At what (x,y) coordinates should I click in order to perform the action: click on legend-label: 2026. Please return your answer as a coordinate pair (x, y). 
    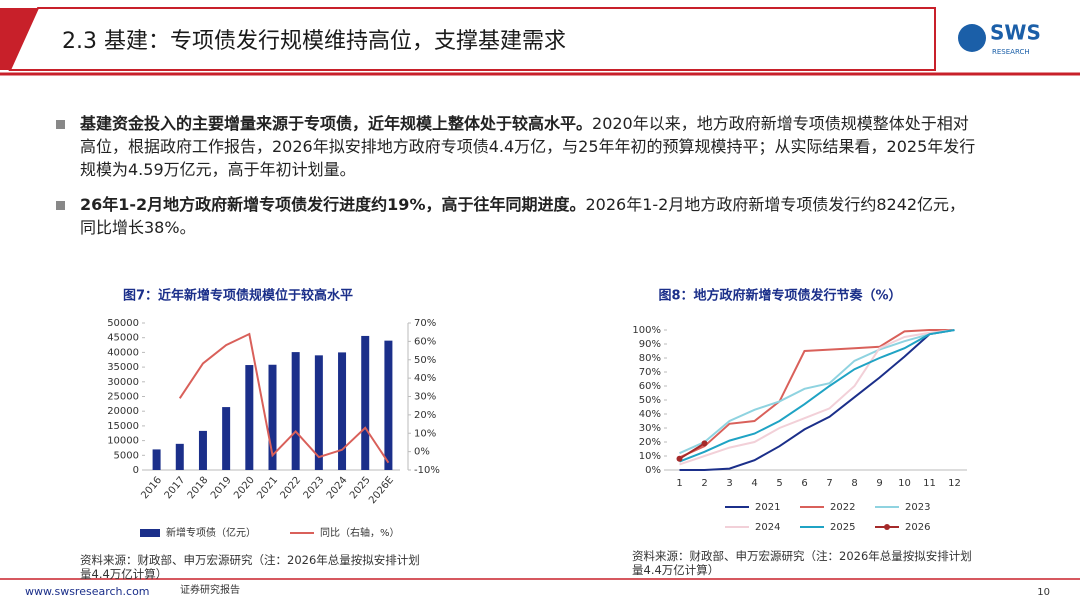
    Looking at the image, I should click on (917, 527).